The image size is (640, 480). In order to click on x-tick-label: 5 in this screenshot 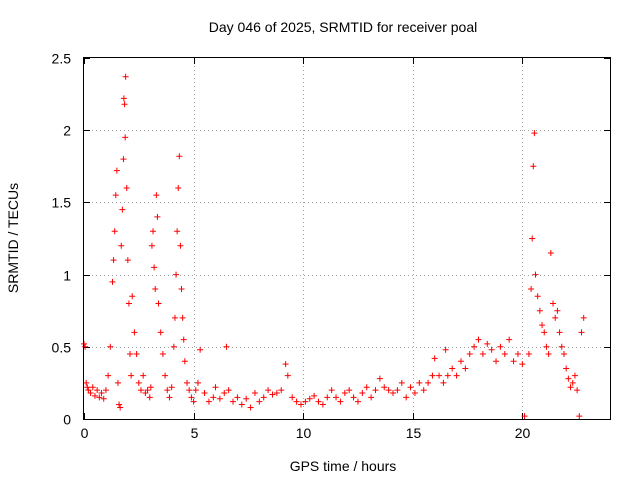, I will do `click(195, 433)`.